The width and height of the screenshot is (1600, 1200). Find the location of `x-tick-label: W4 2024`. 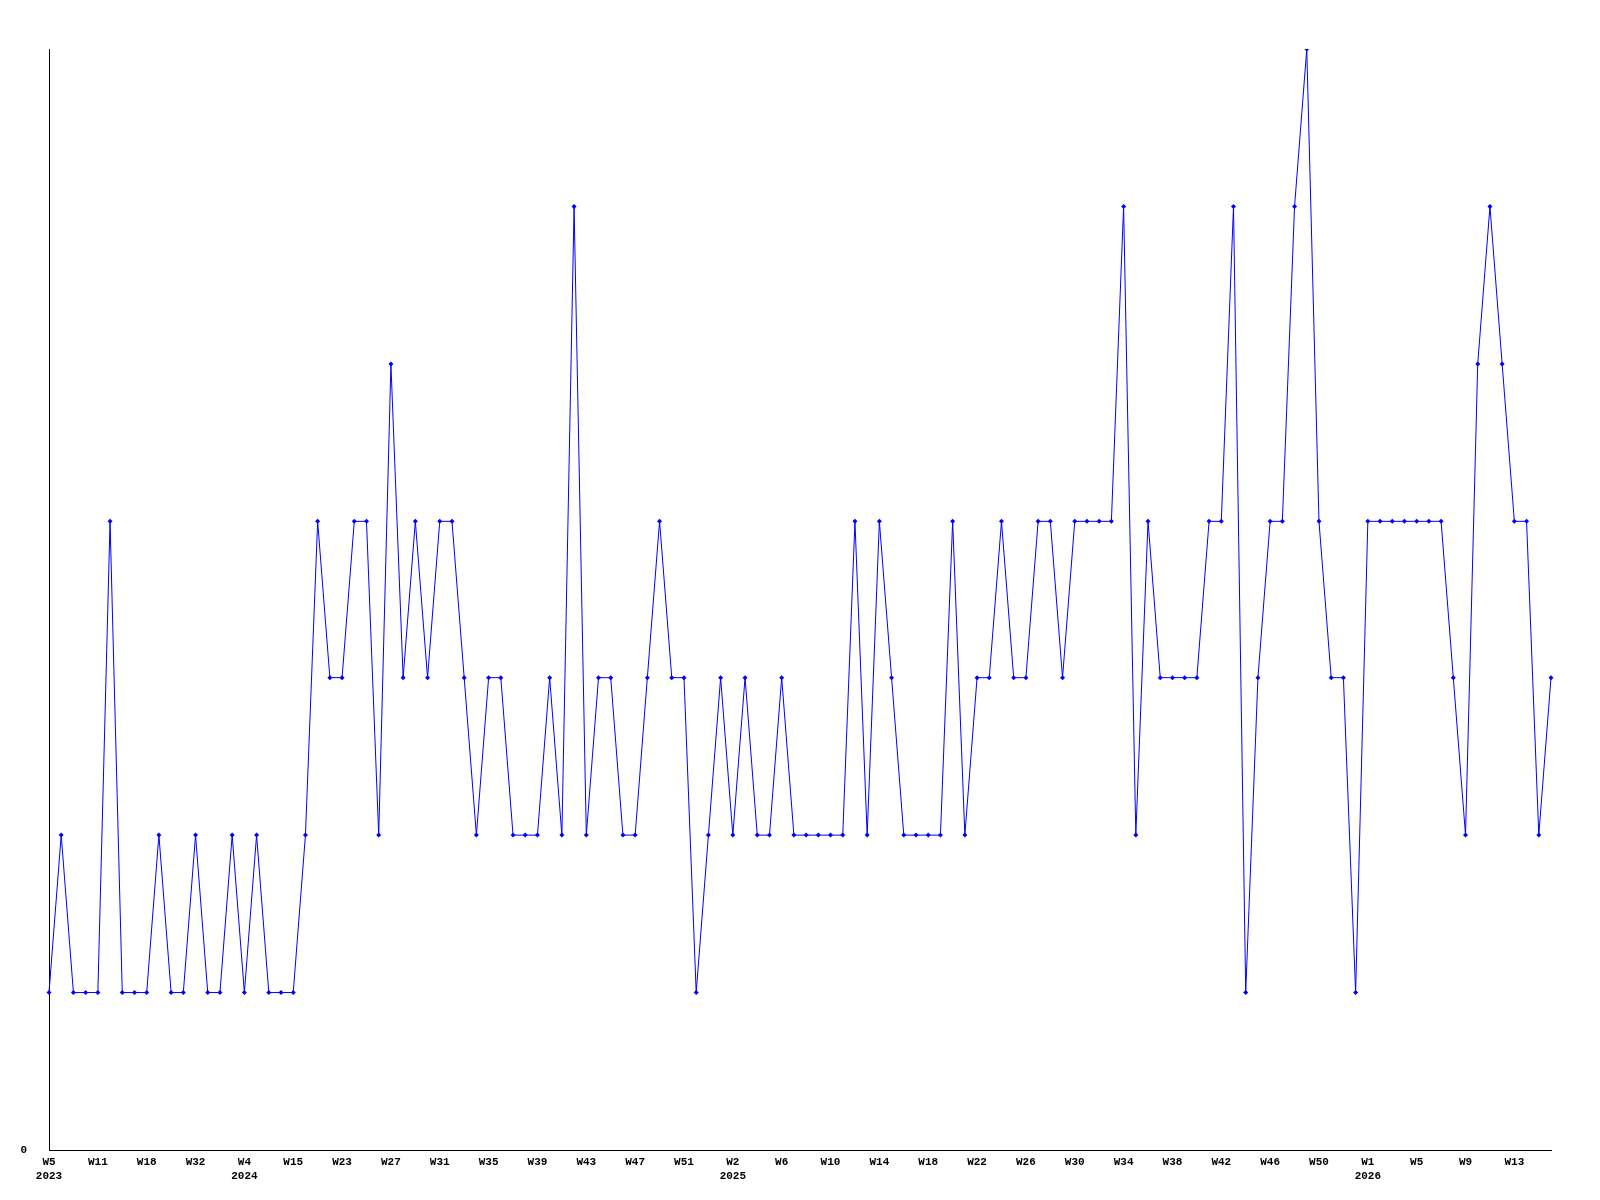

x-tick-label: W4 2024 is located at coordinates (244, 1169).